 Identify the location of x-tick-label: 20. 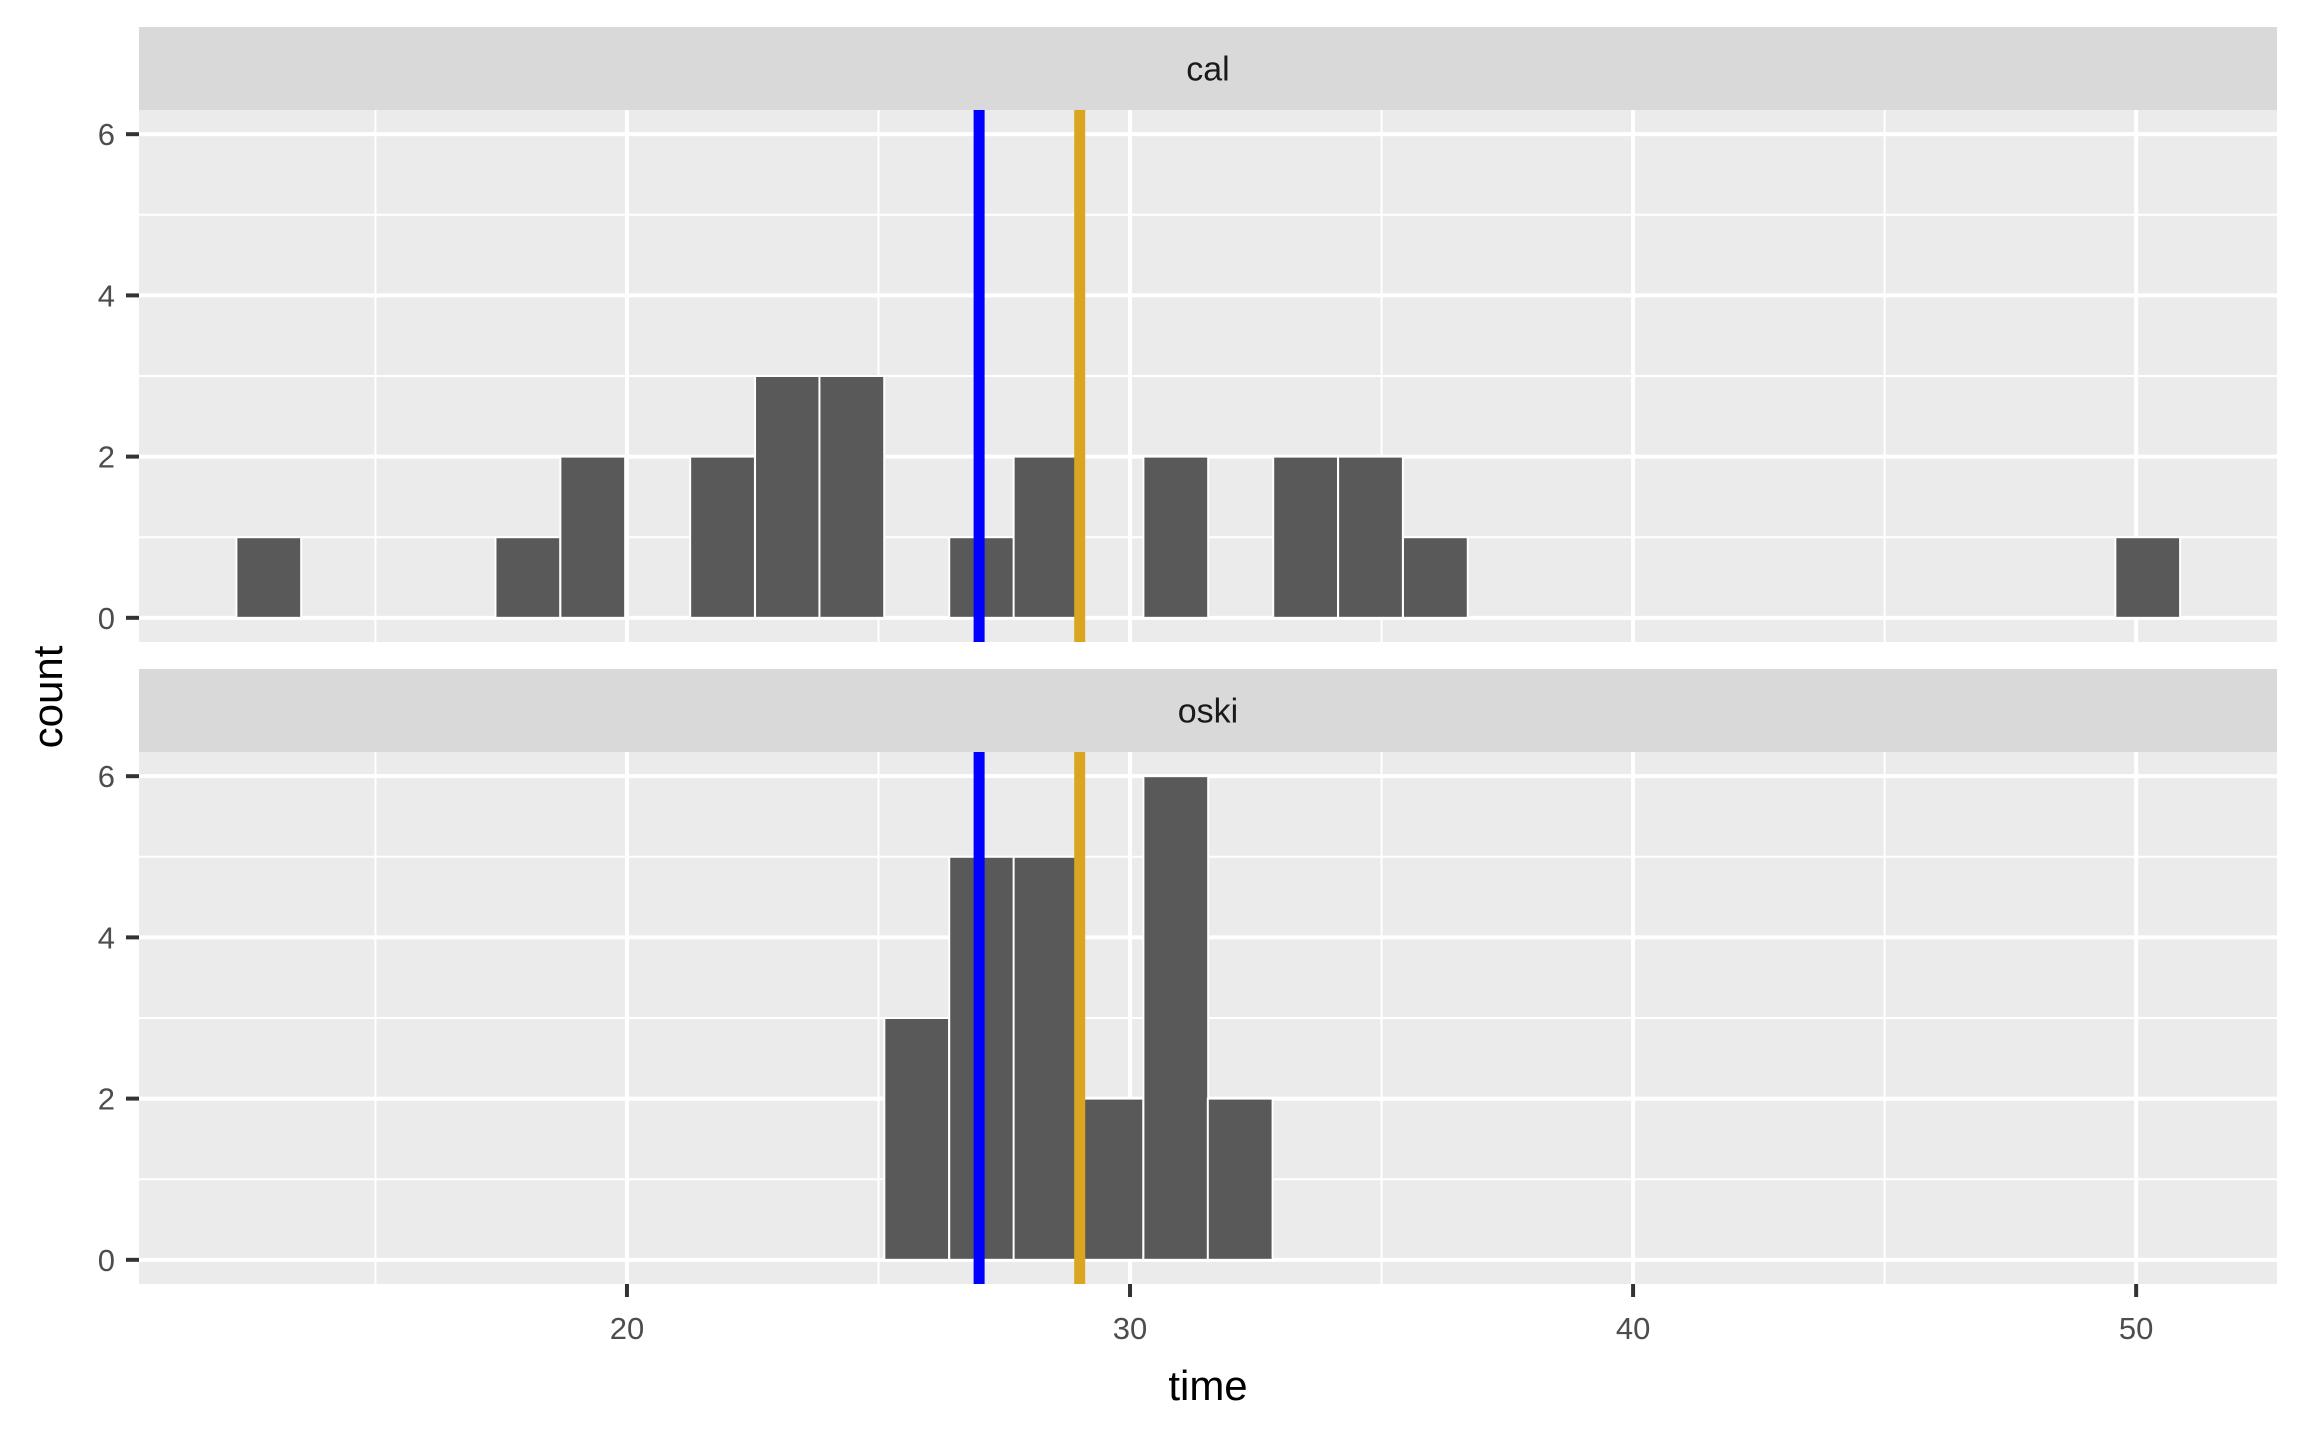
(627, 1328).